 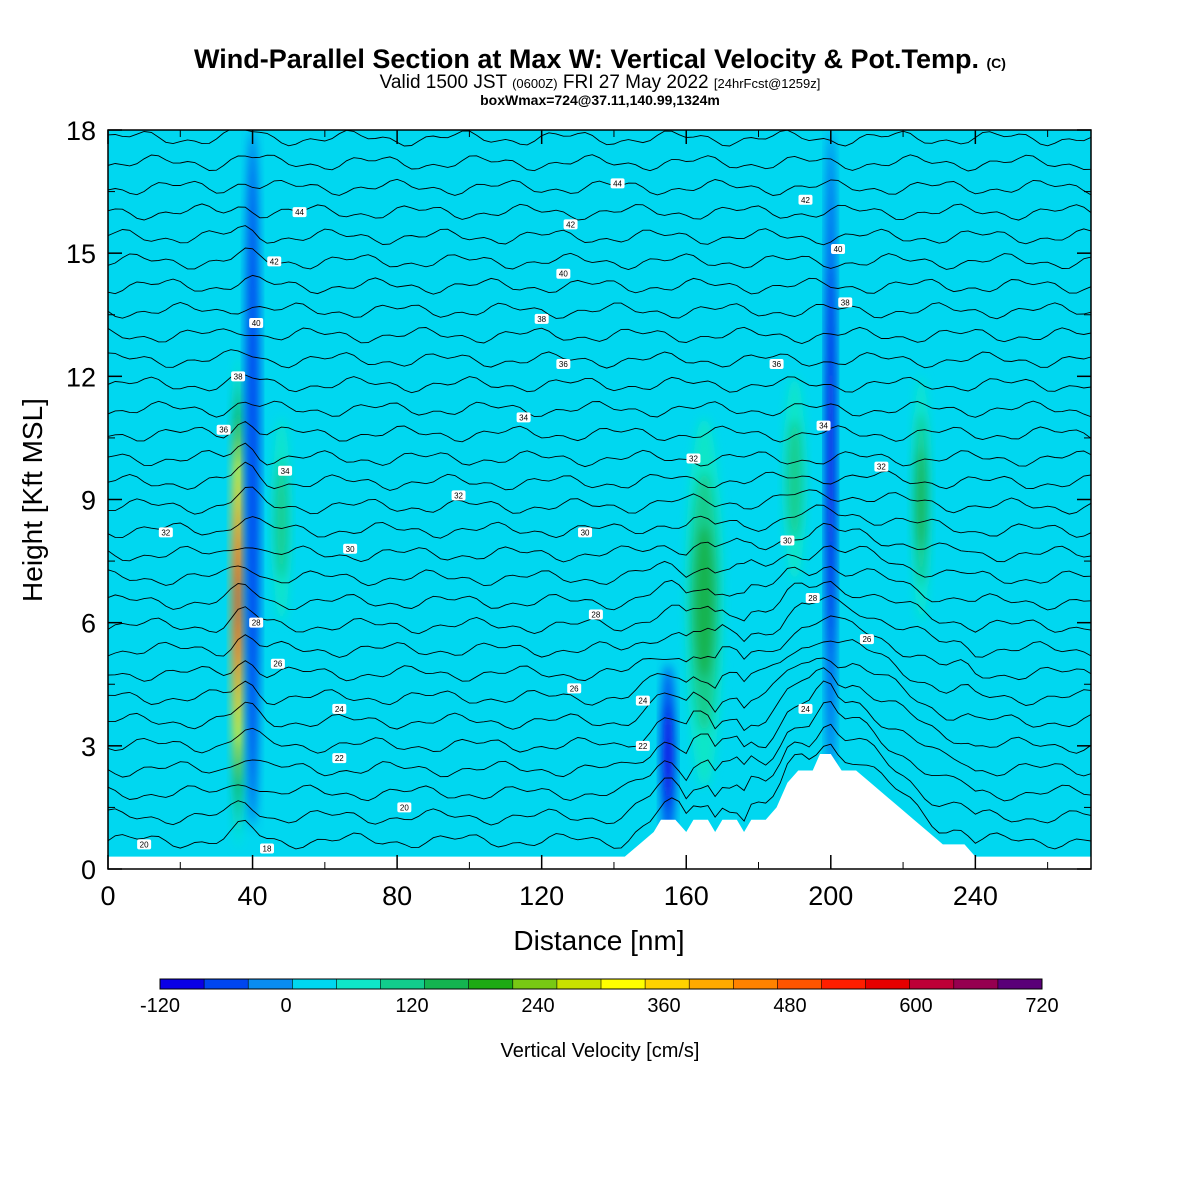 What do you see at coordinates (411, 1006) in the screenshot?
I see `colorbar-tick-label: 120` at bounding box center [411, 1006].